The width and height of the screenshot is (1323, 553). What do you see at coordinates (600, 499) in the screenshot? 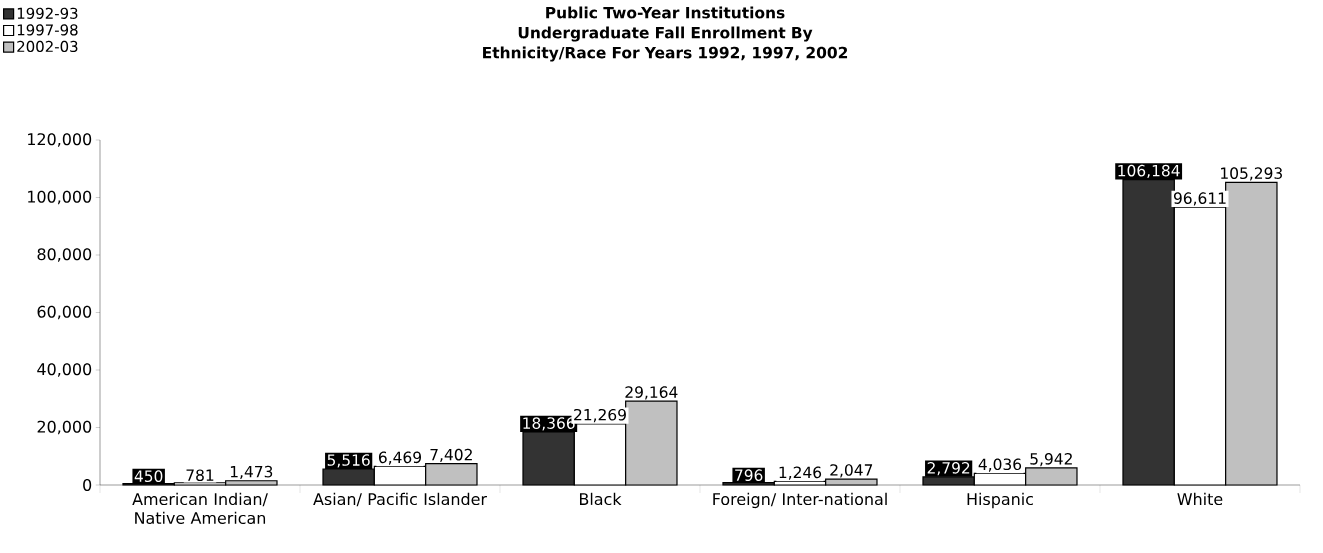
I see `x-tick-label: Black` at bounding box center [600, 499].